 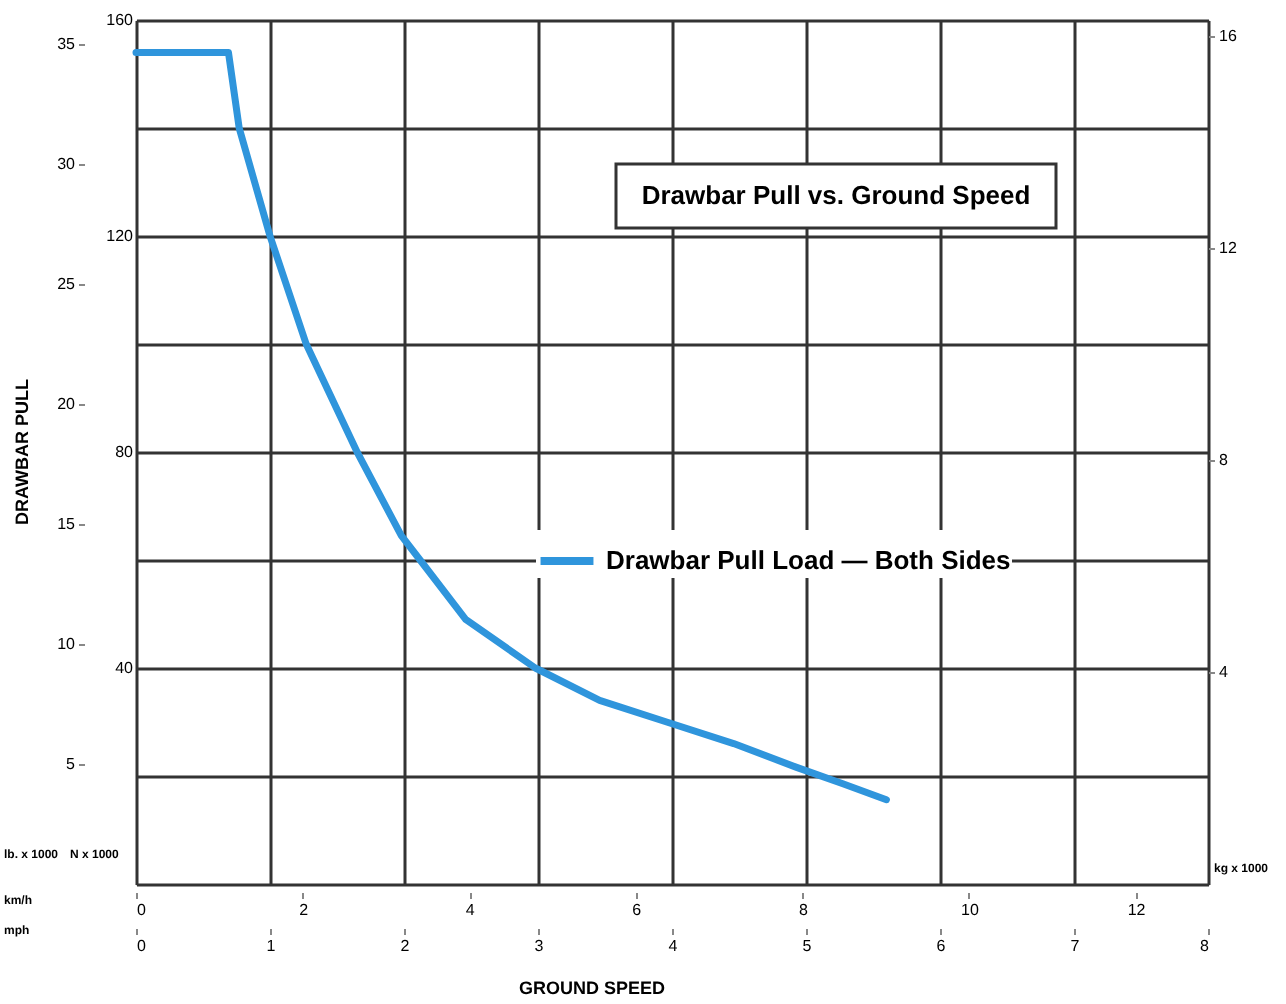 What do you see at coordinates (1228, 247) in the screenshot?
I see `y2-tick-label: 12` at bounding box center [1228, 247].